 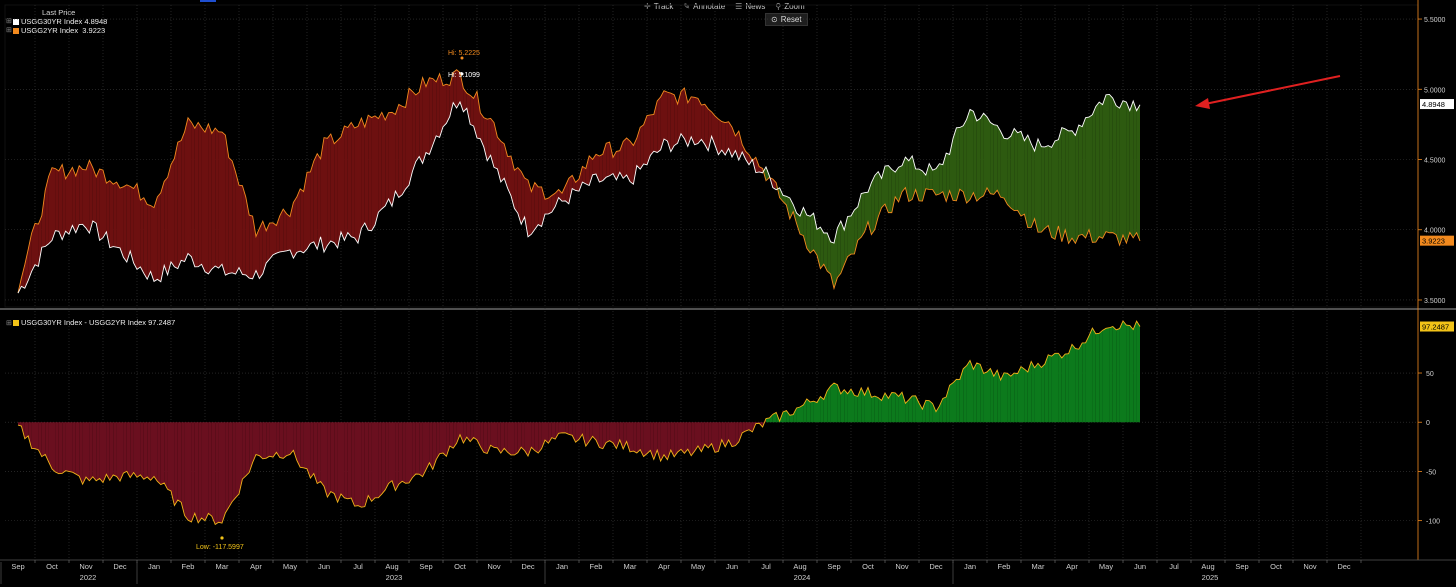 What do you see at coordinates (1241, 566) in the screenshot?
I see `x-tick-label: Sep` at bounding box center [1241, 566].